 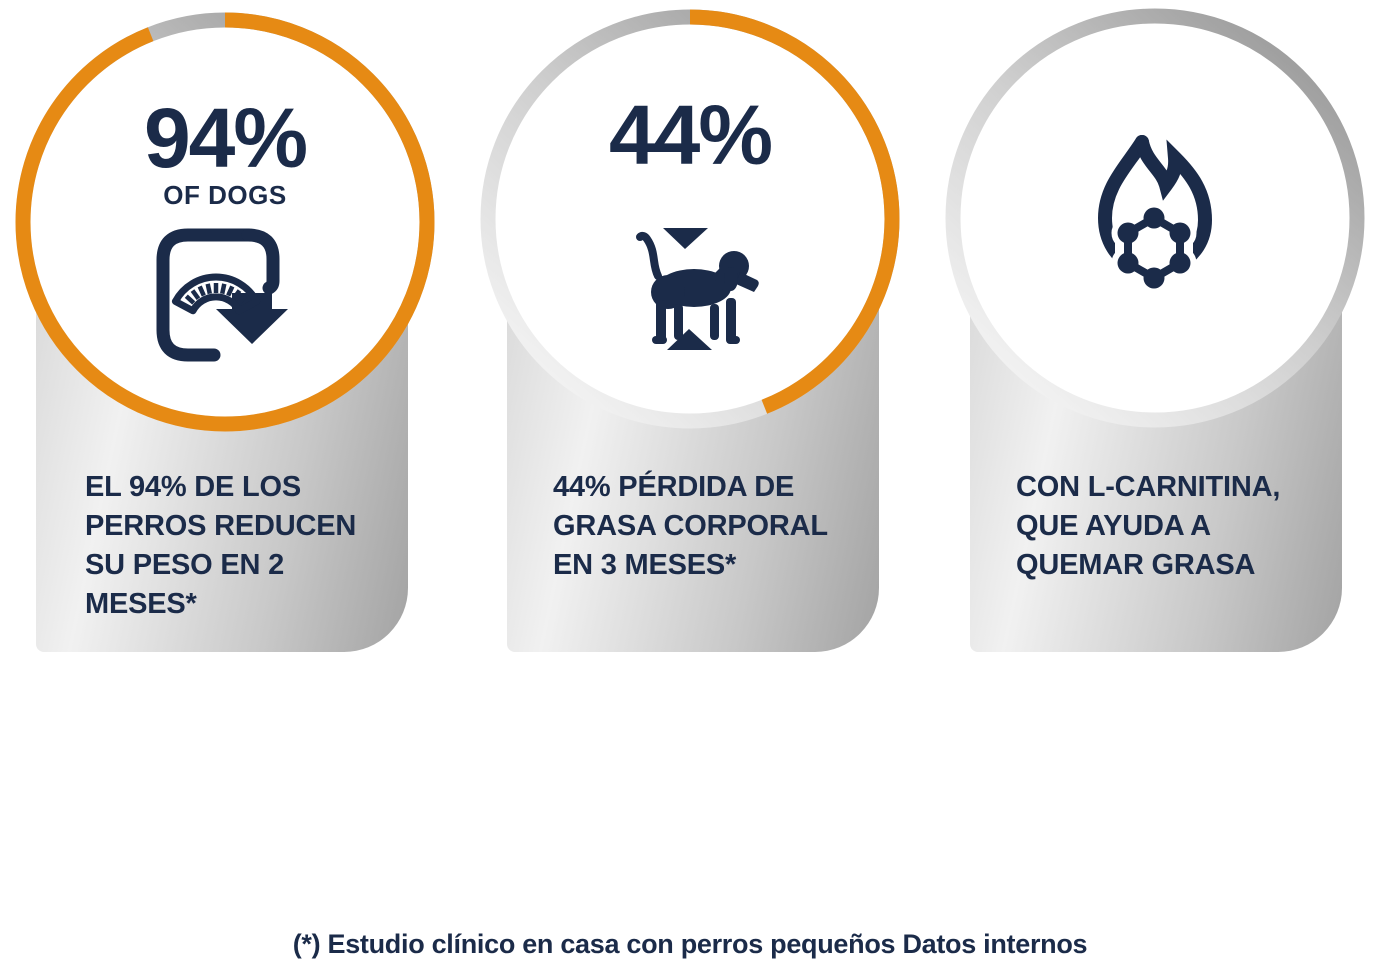 I want to click on progress-circle-weight-reduction: 94% OF DOGS, so click(x=225, y=222).